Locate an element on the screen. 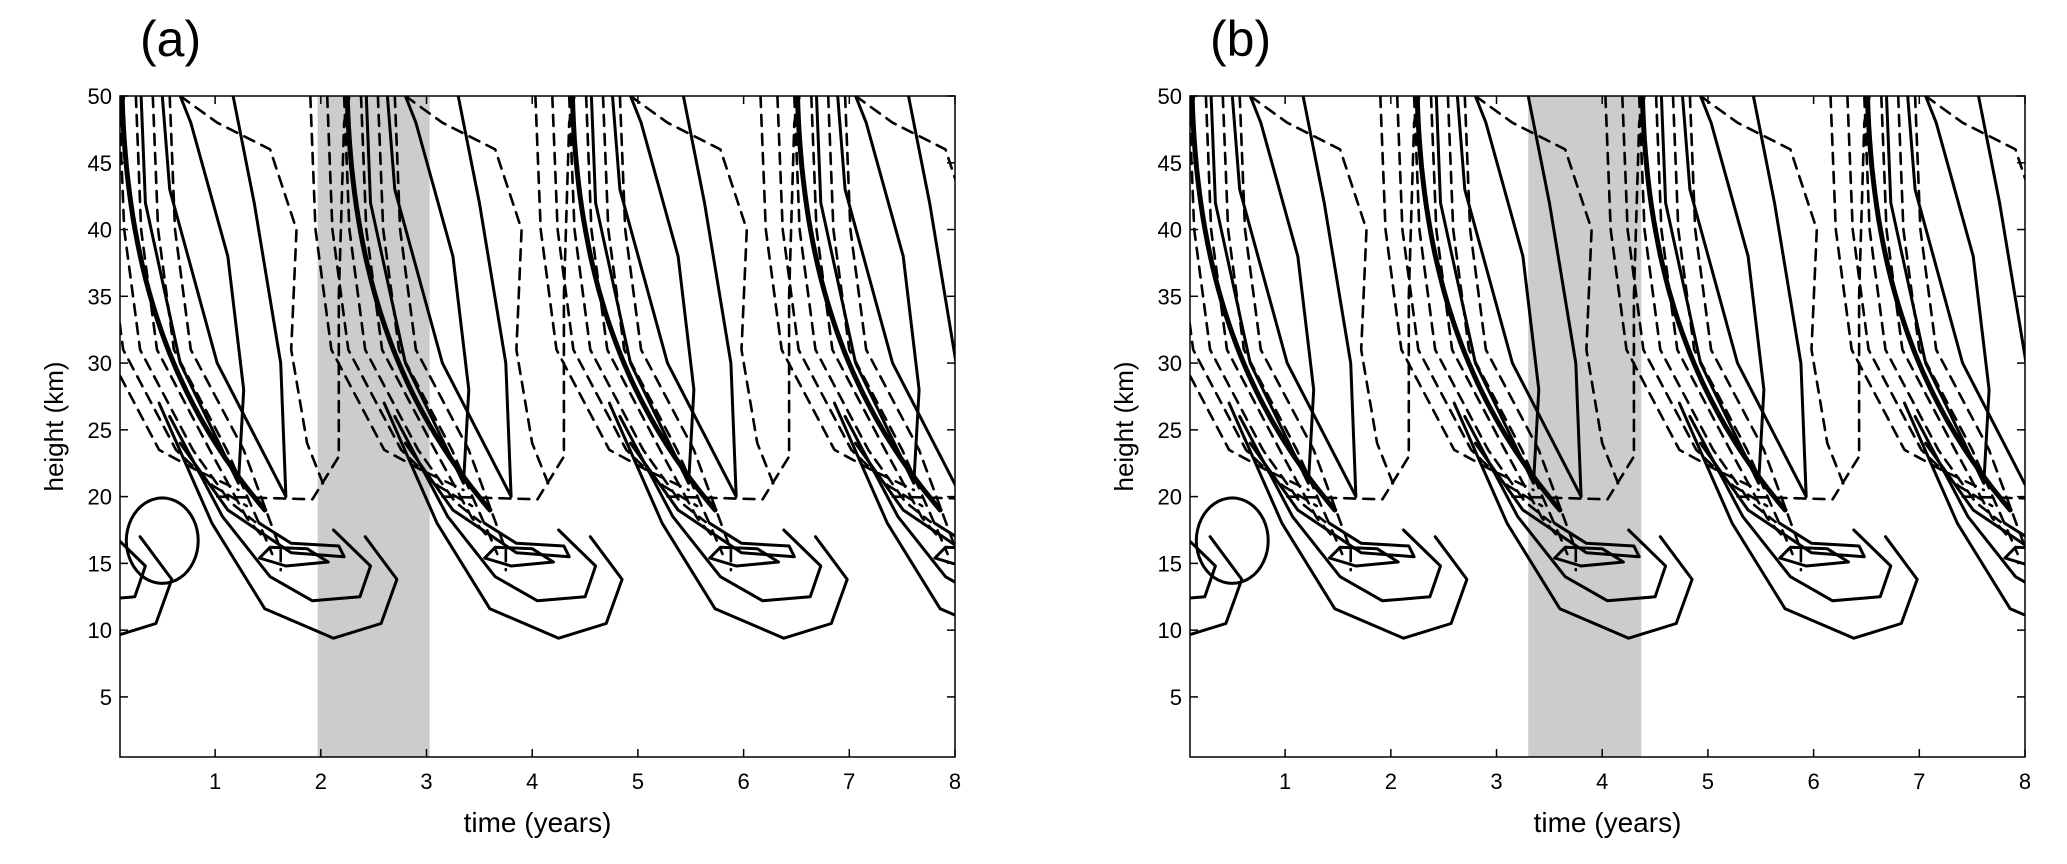  solid-contour-innermost is located at coordinates (2036, 556).